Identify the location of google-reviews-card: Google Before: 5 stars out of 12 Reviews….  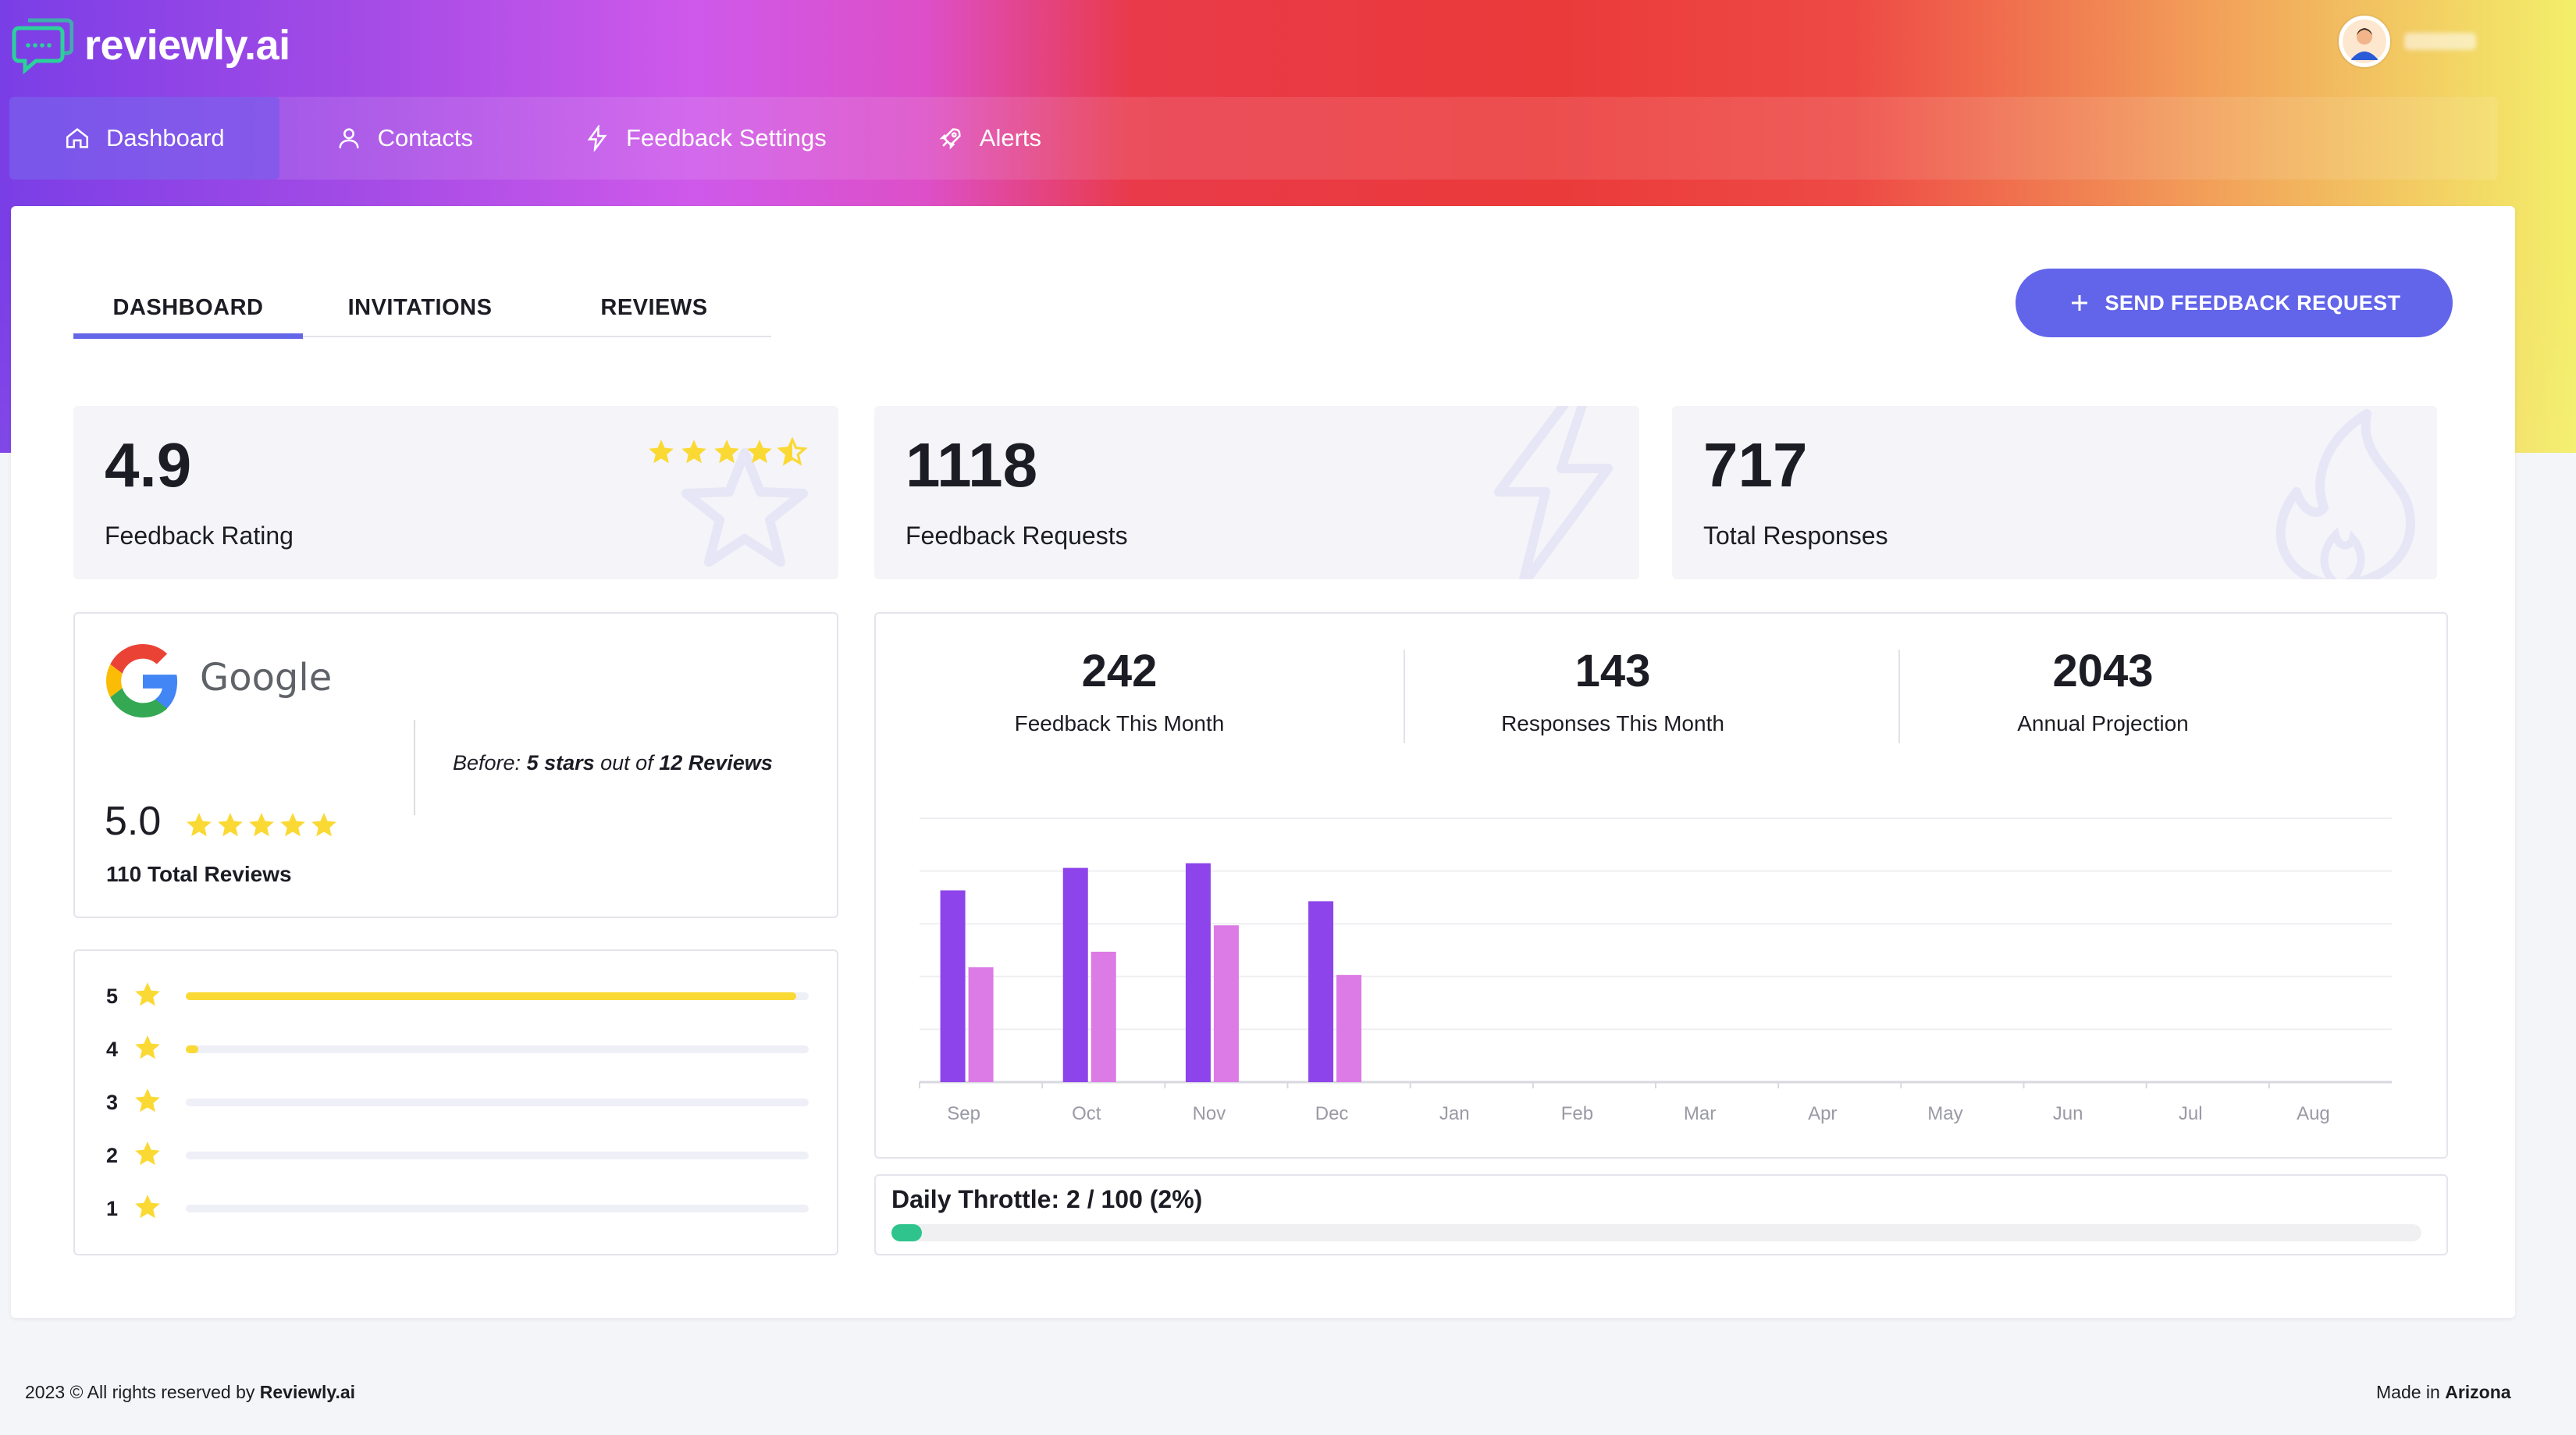
(455, 765).